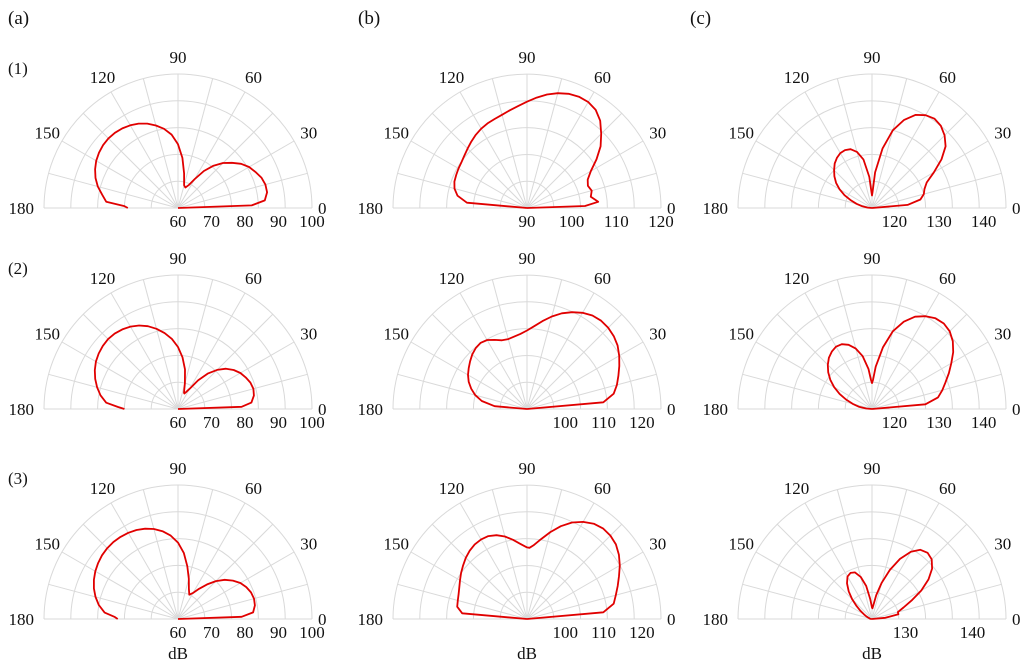 The image size is (1030, 669). What do you see at coordinates (178, 221) in the screenshot?
I see `radial-tick-label: 60` at bounding box center [178, 221].